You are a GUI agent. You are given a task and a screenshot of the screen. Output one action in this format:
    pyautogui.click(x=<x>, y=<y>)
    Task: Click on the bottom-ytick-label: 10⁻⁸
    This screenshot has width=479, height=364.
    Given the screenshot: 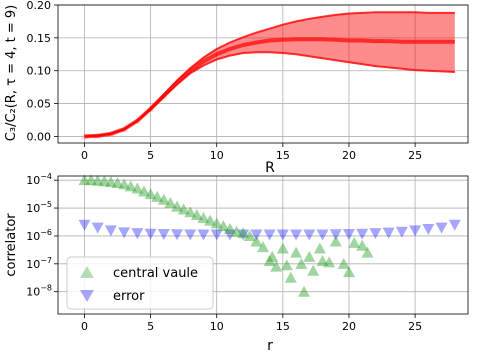 What is the action you would take?
    pyautogui.click(x=39, y=291)
    